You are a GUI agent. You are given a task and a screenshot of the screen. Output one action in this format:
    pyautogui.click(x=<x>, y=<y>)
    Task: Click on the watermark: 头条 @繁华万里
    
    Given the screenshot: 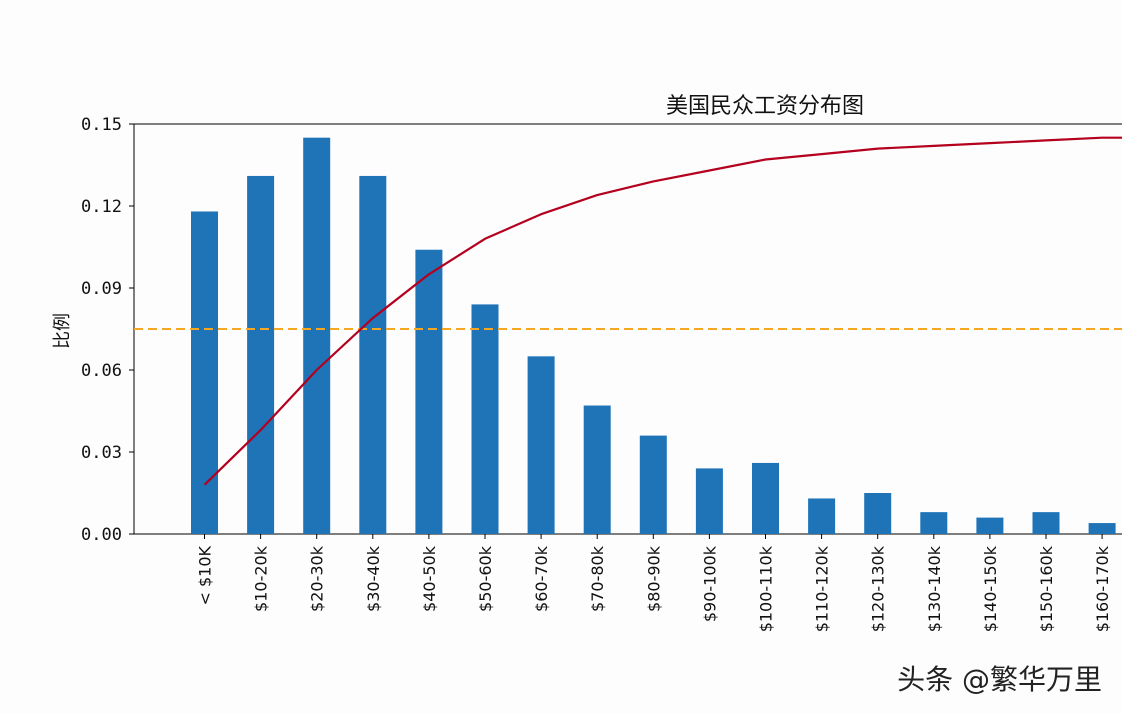 What is the action you would take?
    pyautogui.click(x=999, y=679)
    